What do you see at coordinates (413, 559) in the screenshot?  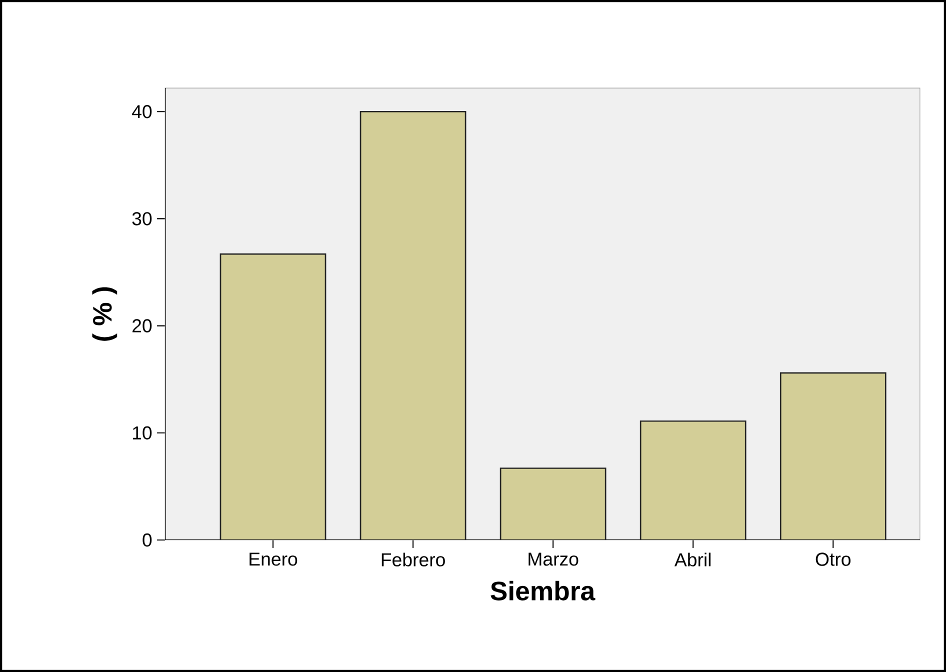 I see `x-tick-label: Febrero` at bounding box center [413, 559].